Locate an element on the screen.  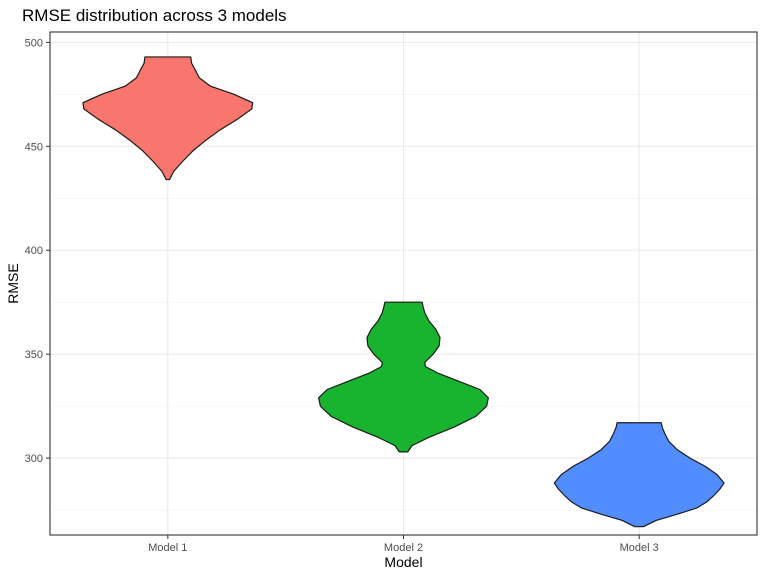
x-tick-label: Model 3 is located at coordinates (639, 548).